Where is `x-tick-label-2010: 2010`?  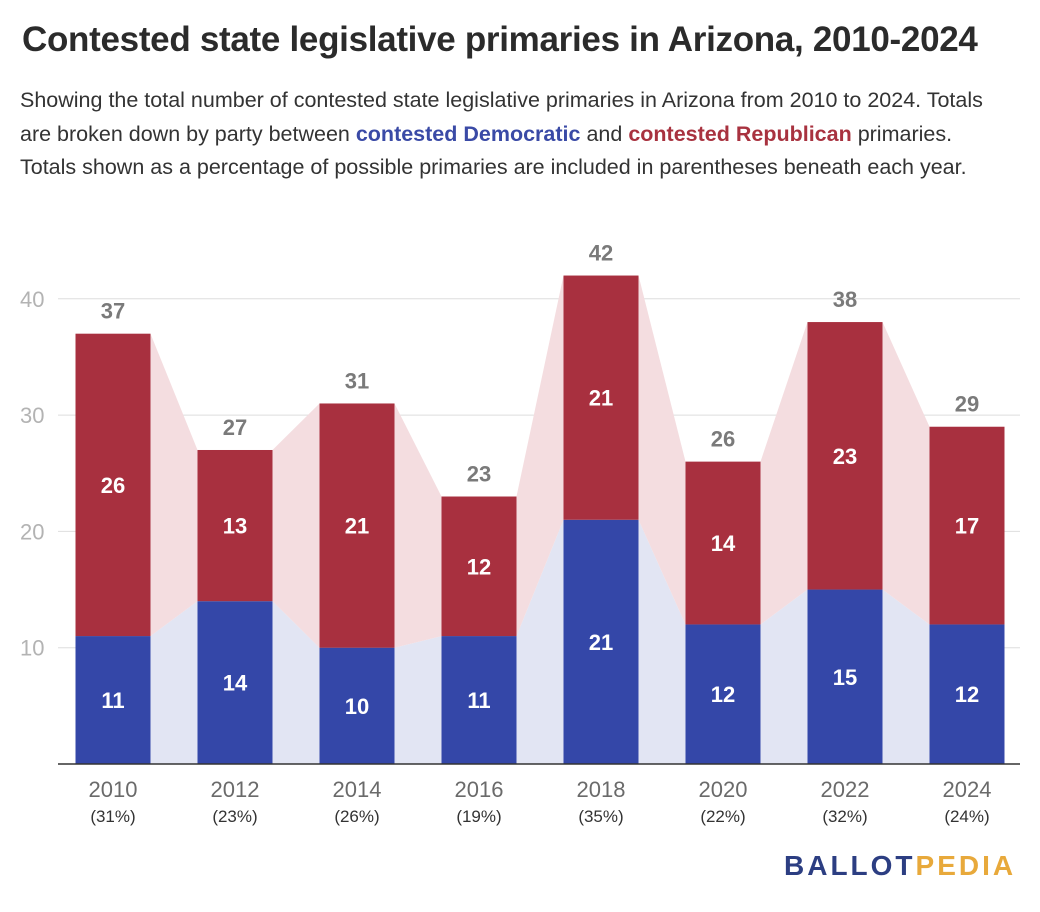 x-tick-label-2010: 2010 is located at coordinates (113, 789).